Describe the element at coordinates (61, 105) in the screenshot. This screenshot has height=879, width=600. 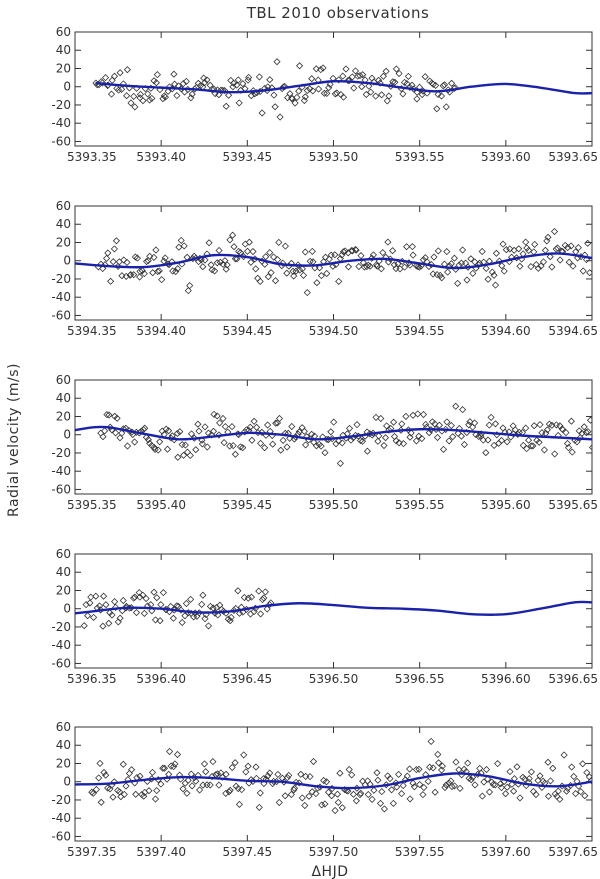
I see `y-tick-label: -20` at that location.